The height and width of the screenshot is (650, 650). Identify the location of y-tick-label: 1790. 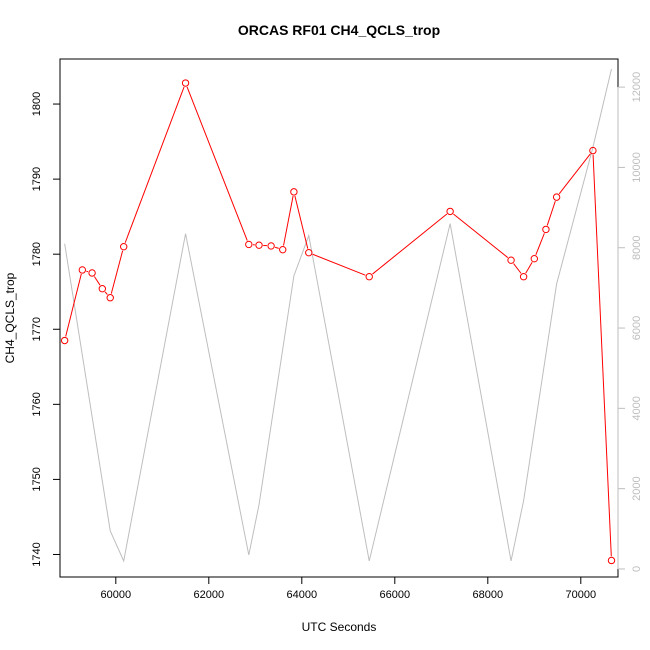
(37, 179).